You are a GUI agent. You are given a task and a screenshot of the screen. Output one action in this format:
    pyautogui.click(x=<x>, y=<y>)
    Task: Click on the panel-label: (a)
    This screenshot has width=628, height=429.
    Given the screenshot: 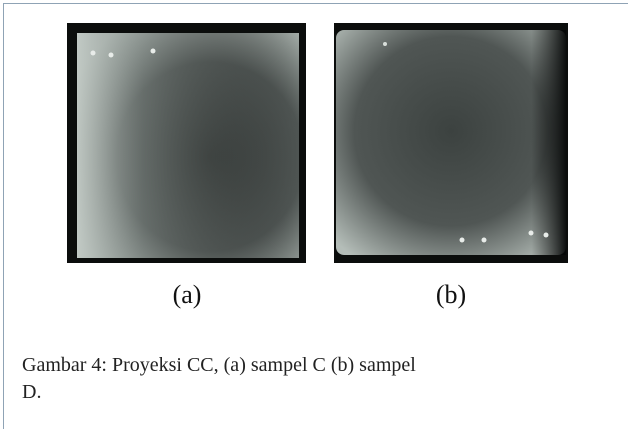 What is the action you would take?
    pyautogui.click(x=187, y=294)
    